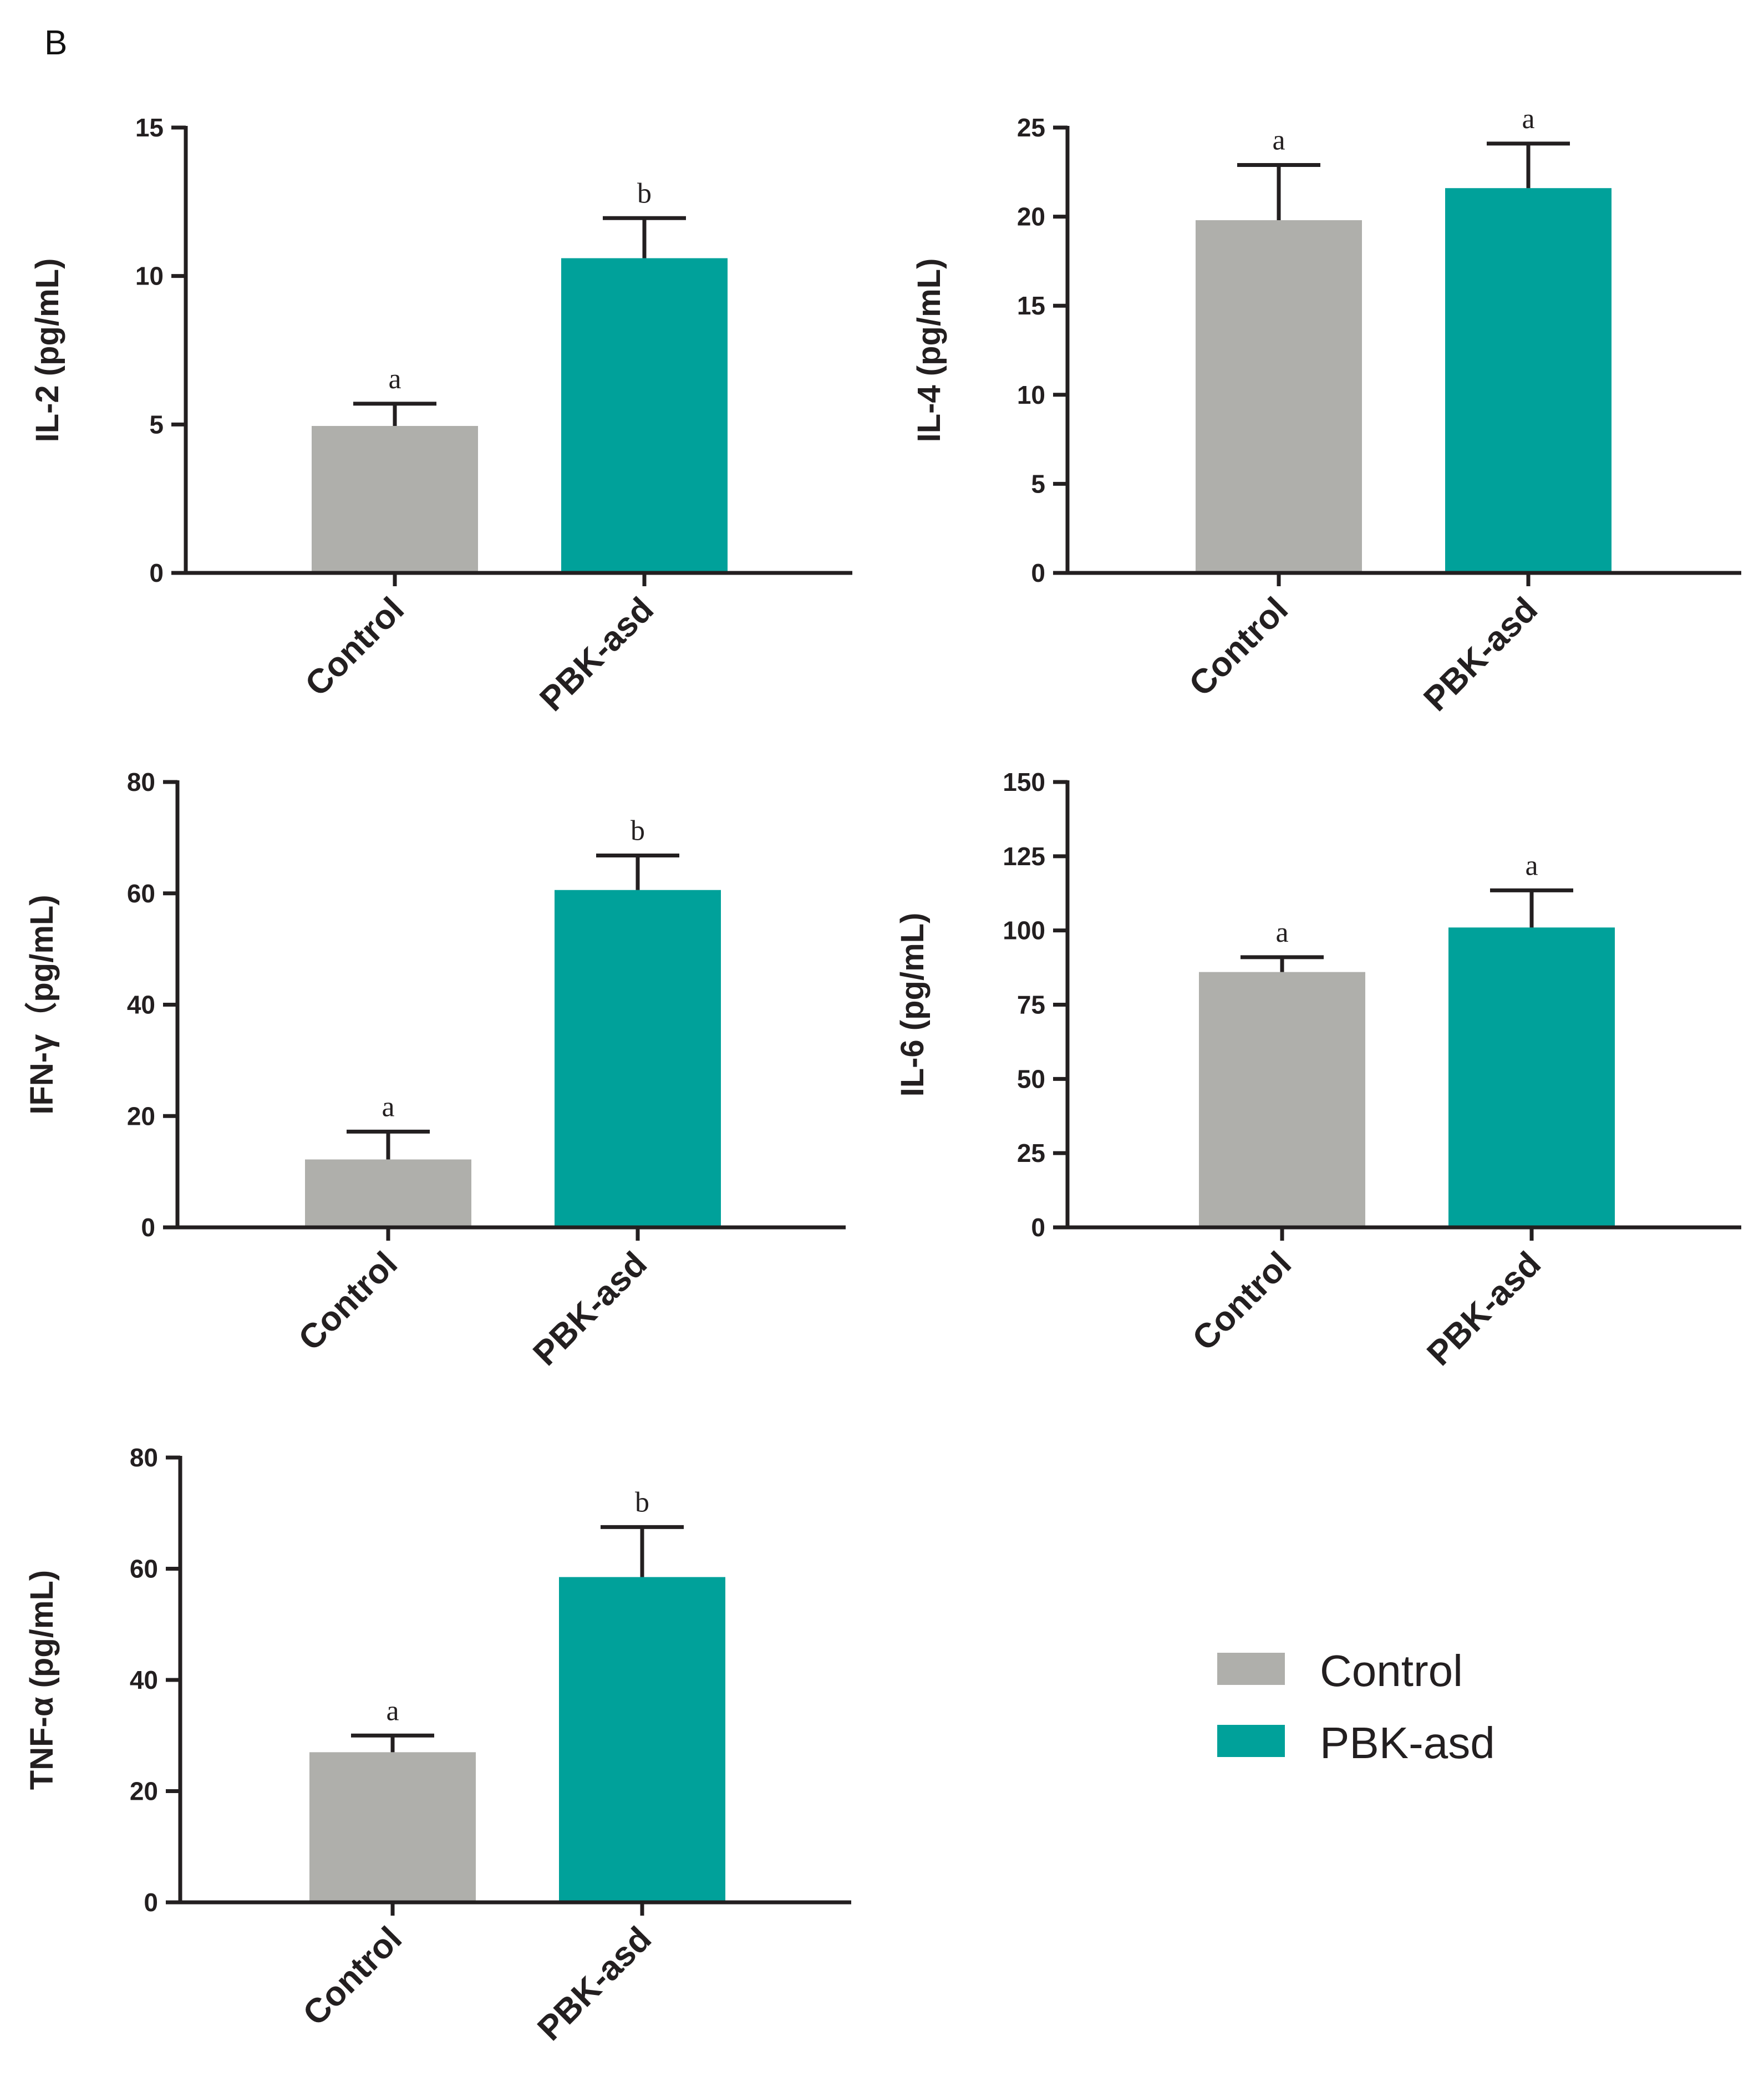 The height and width of the screenshot is (2097, 1764). What do you see at coordinates (352, 1976) in the screenshot?
I see `category-label-tnf-alpha-0: Control` at bounding box center [352, 1976].